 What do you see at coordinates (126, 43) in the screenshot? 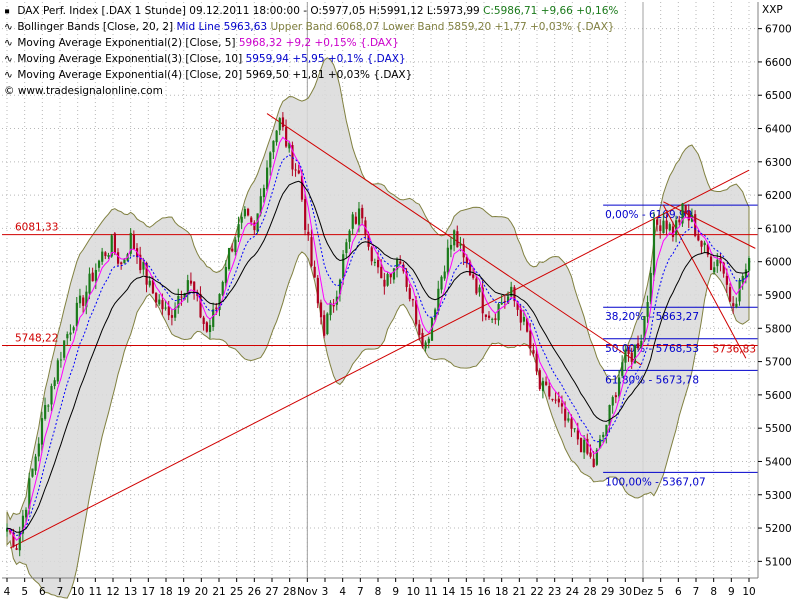
I see `legend-ema2-name: Moving Average Exponential(2) [Close, 5]` at bounding box center [126, 43].